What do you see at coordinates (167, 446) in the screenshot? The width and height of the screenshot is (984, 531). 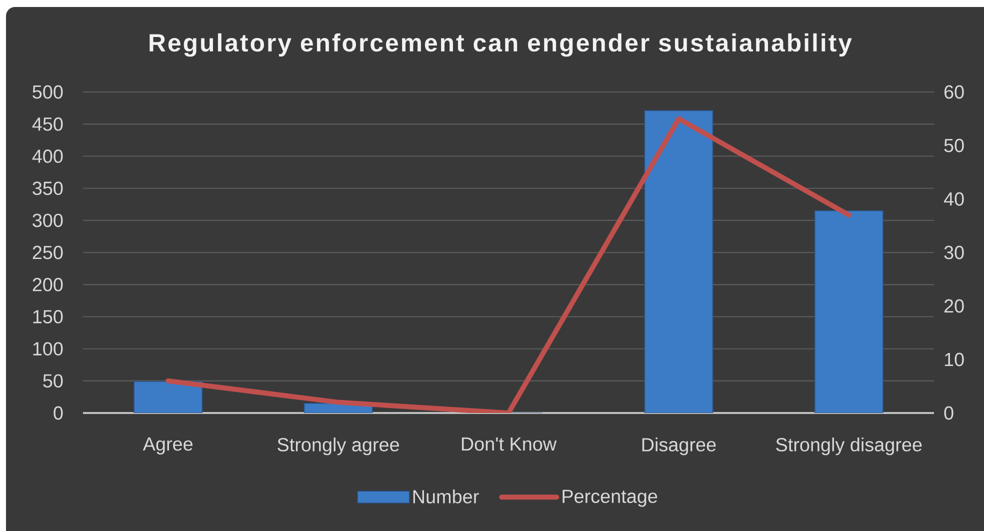 I see `x-tick-label: Agree` at bounding box center [167, 446].